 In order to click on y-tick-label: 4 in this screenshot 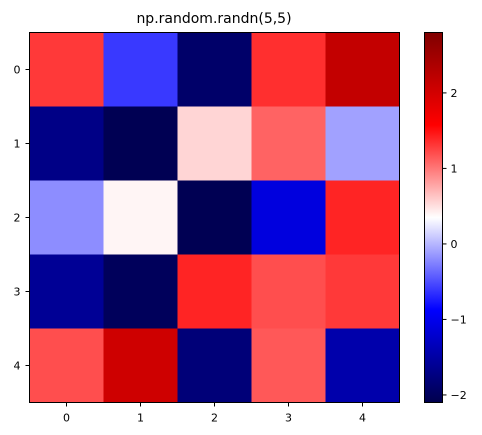, I will do `click(17, 366)`.